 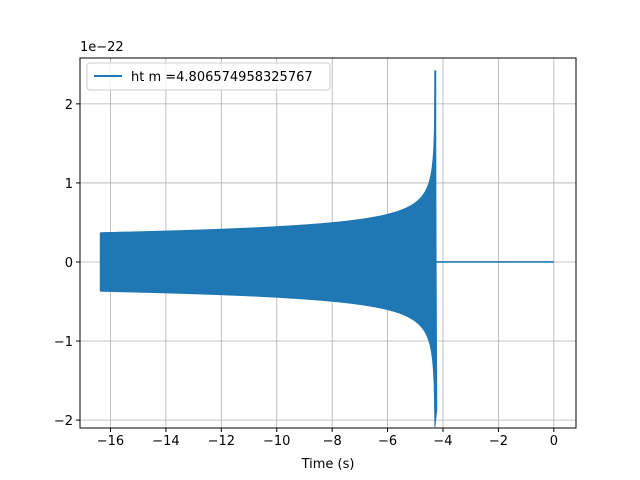 What do you see at coordinates (69, 184) in the screenshot?
I see `y-tick-label: 1` at bounding box center [69, 184].